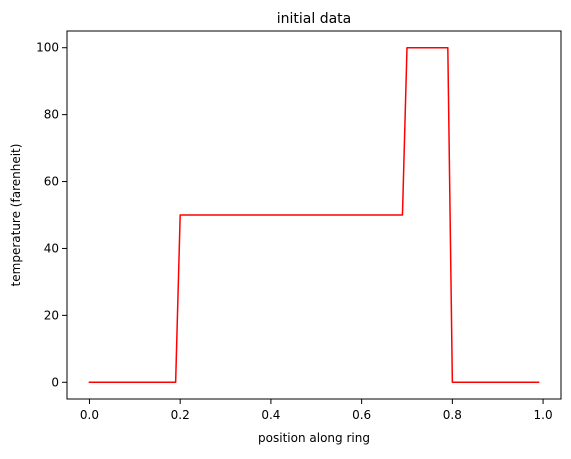  Describe the element at coordinates (51, 115) in the screenshot. I see `y-tick-label: 80` at that location.